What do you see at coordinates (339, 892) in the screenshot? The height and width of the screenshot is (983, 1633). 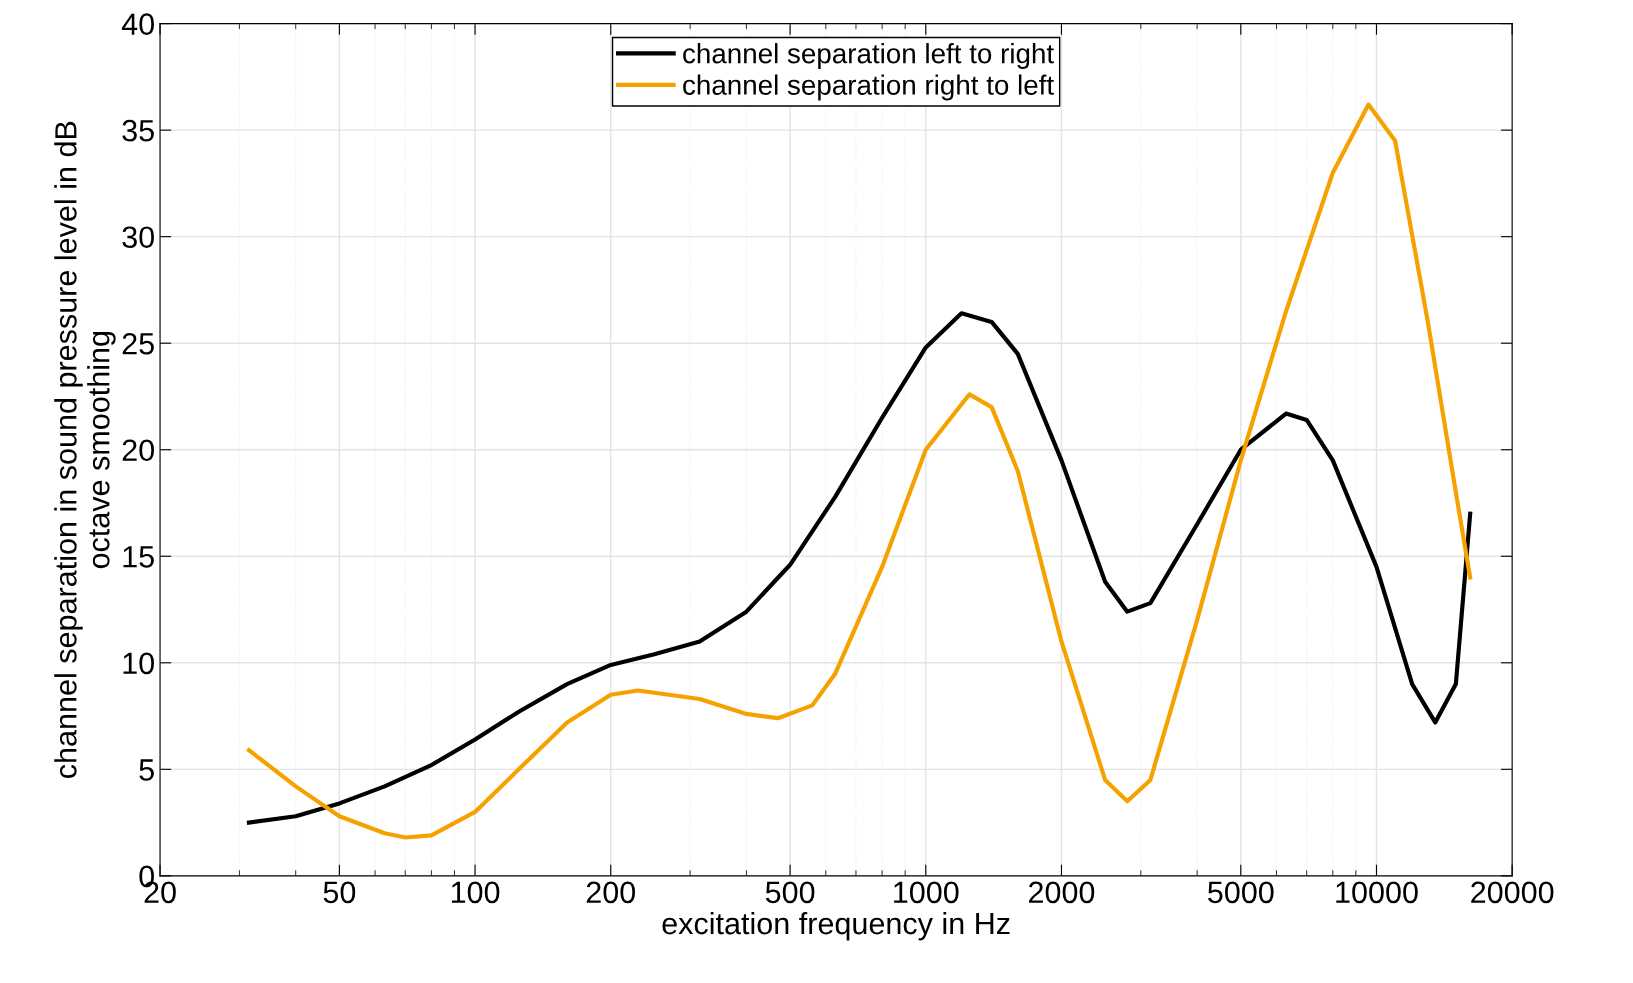 I see `x-tick-label: 50` at bounding box center [339, 892].